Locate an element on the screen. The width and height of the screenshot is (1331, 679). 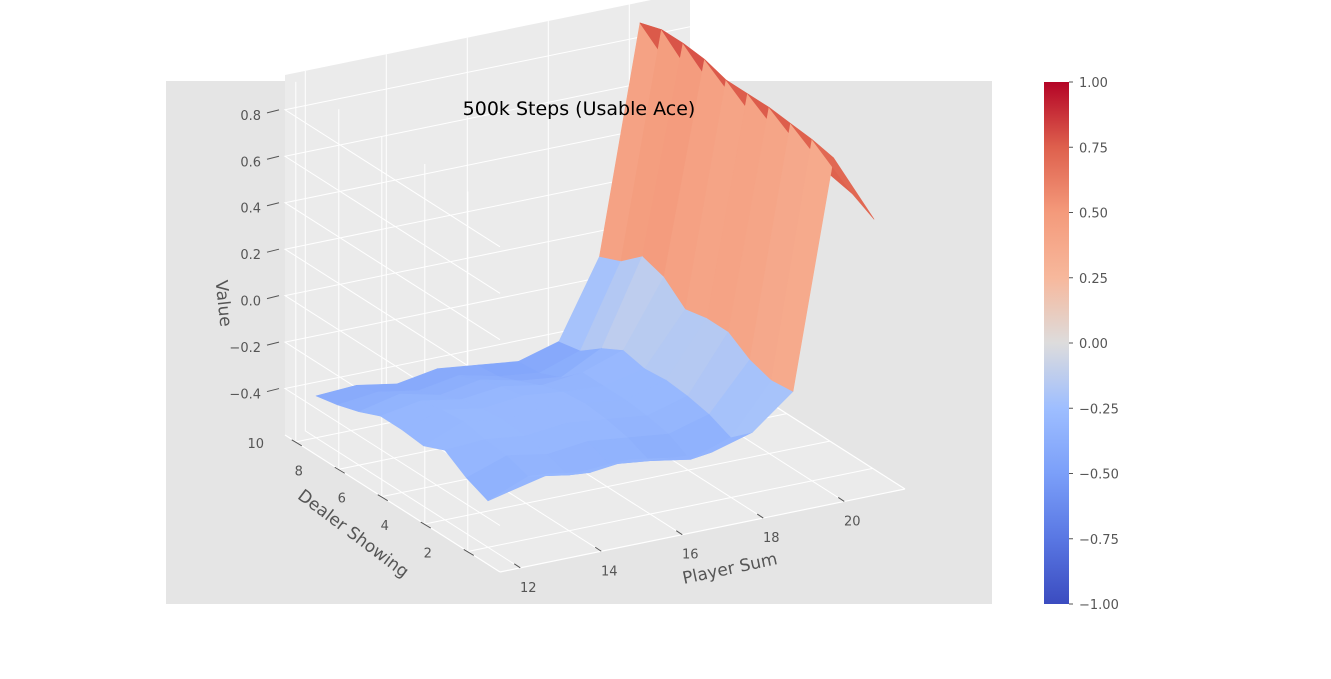
colorbar-ticks: −1.00 −0.75 −0.50 −0.25 0.00 0.25 0.50 0.75 1.00 is located at coordinates (1094, 344).